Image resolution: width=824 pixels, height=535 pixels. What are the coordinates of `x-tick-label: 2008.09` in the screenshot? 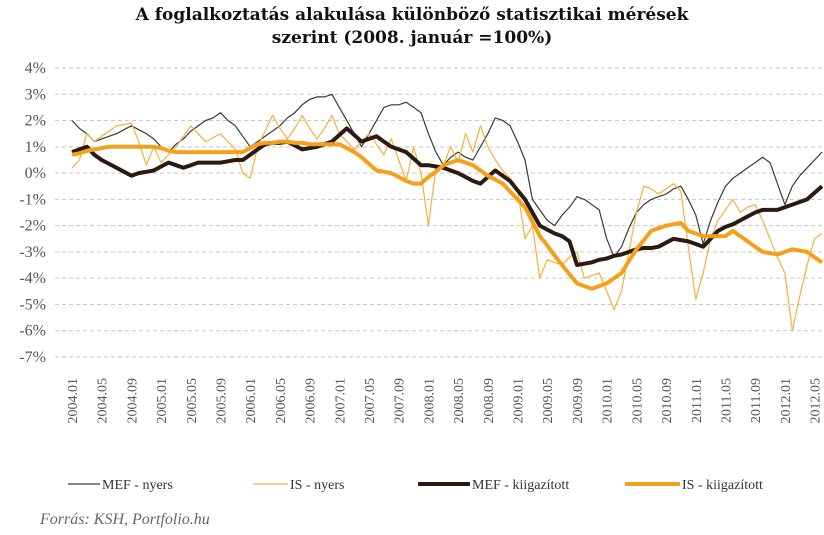 It's located at (489, 401).